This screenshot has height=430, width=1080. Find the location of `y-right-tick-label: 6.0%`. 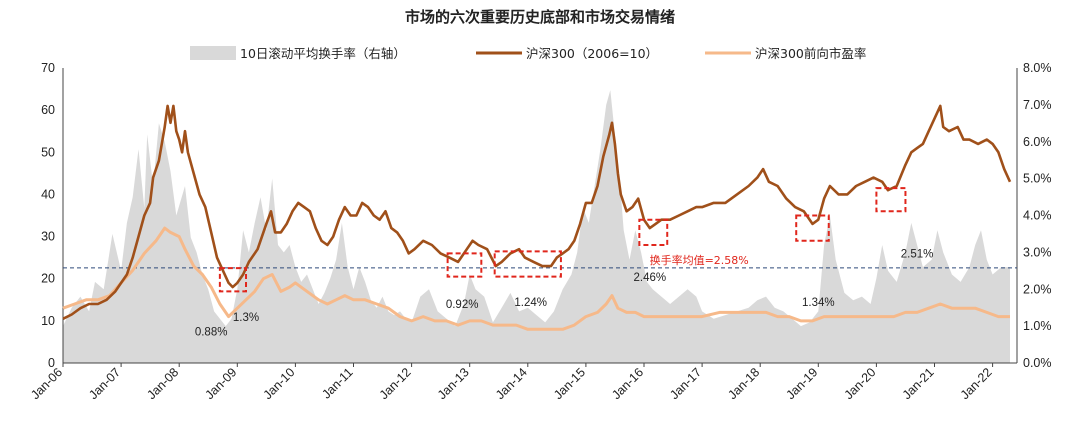

y-right-tick-label: 6.0% is located at coordinates (1037, 142).